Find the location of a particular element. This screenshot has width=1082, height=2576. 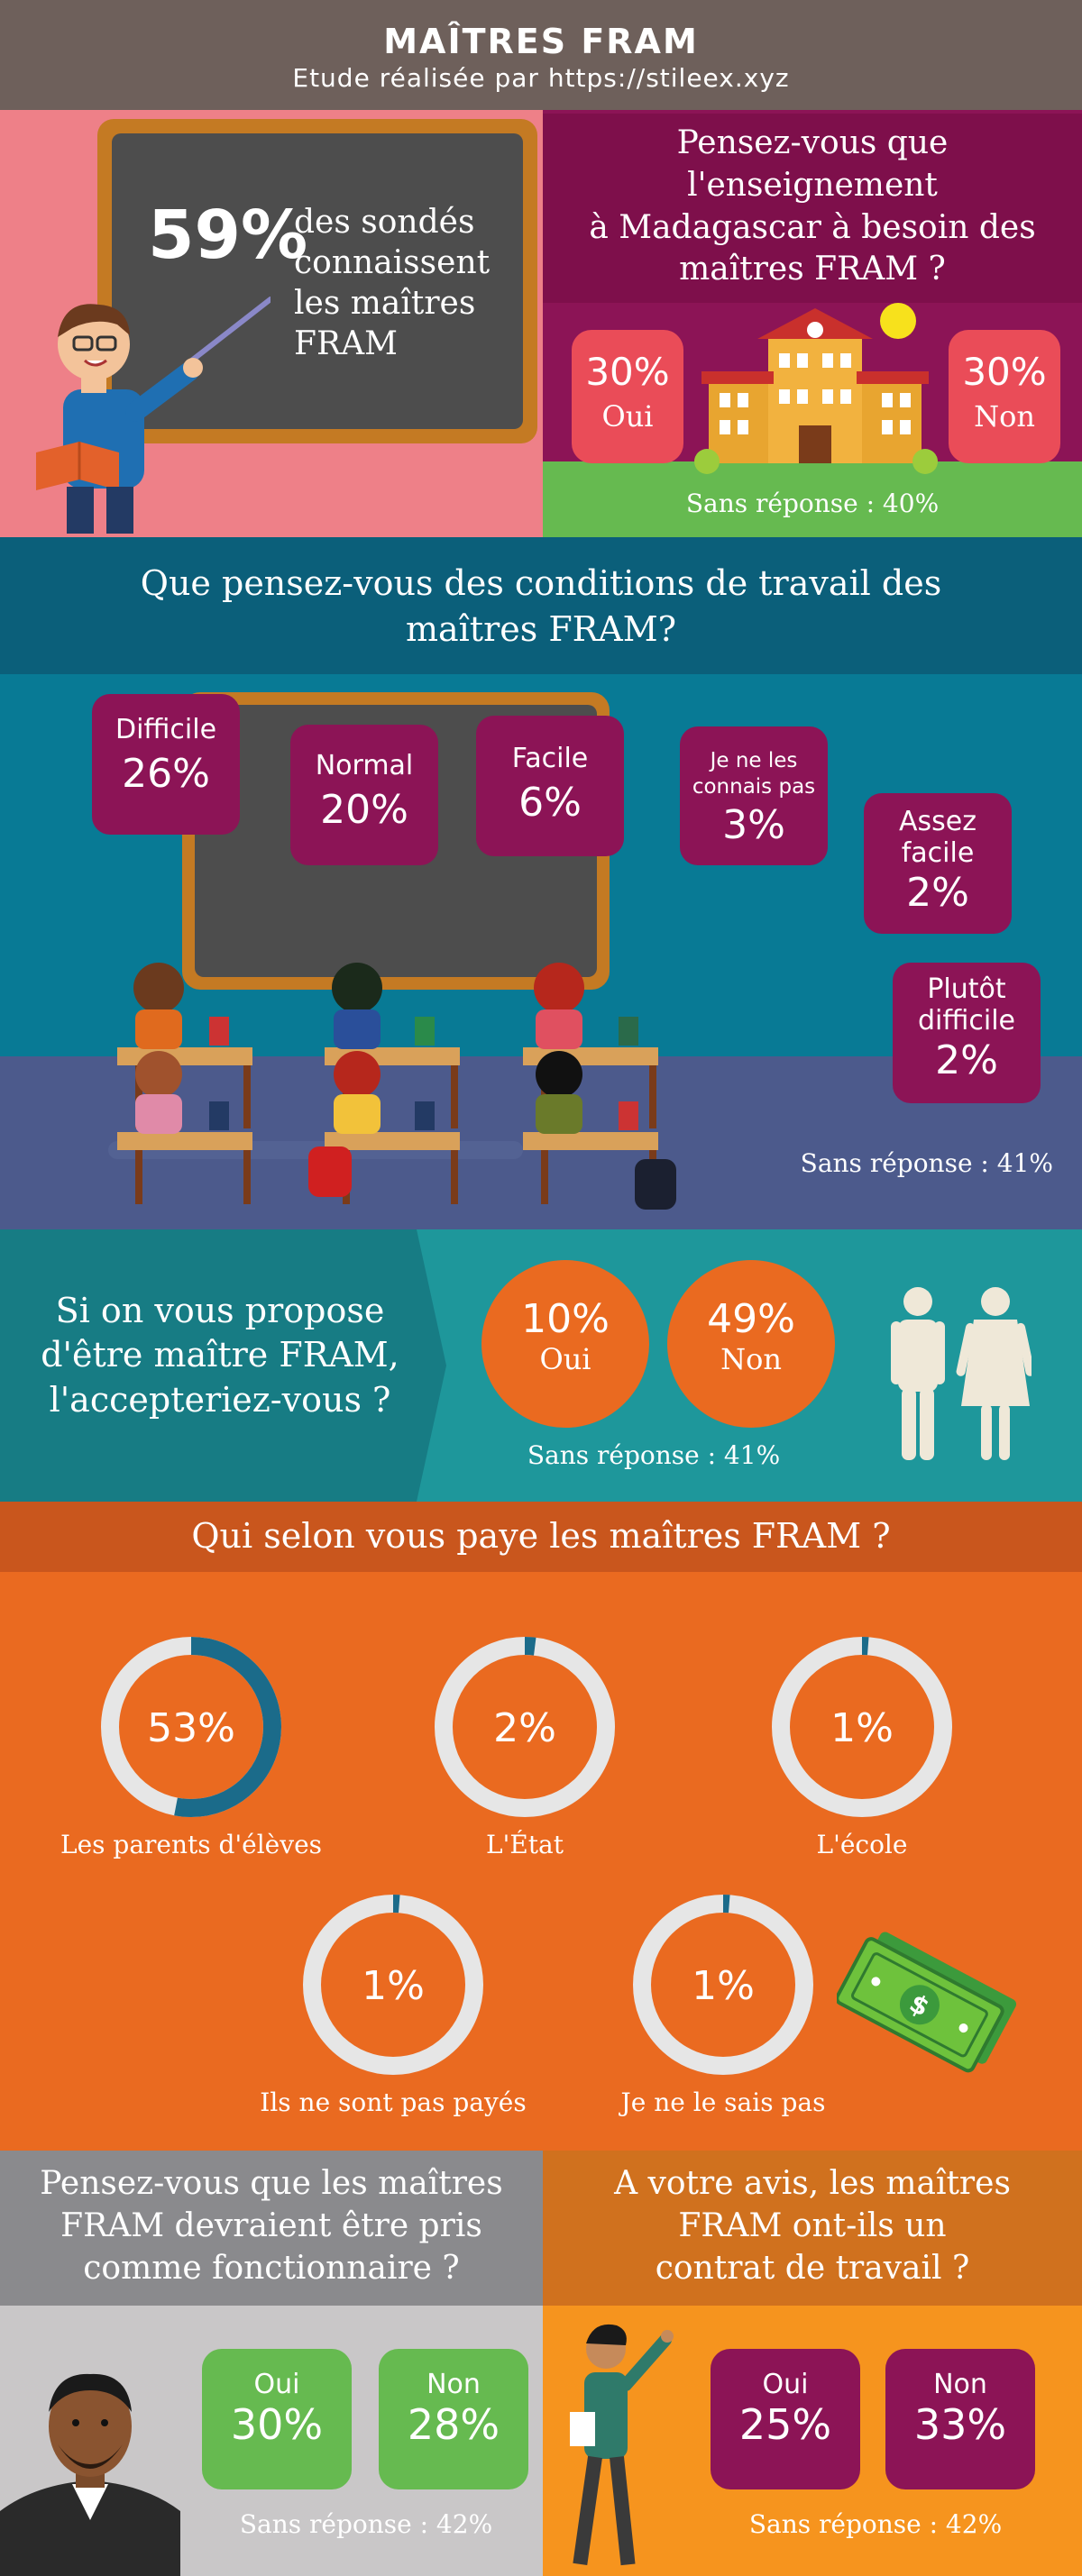

need-no-box: 30% Non is located at coordinates (1004, 396).